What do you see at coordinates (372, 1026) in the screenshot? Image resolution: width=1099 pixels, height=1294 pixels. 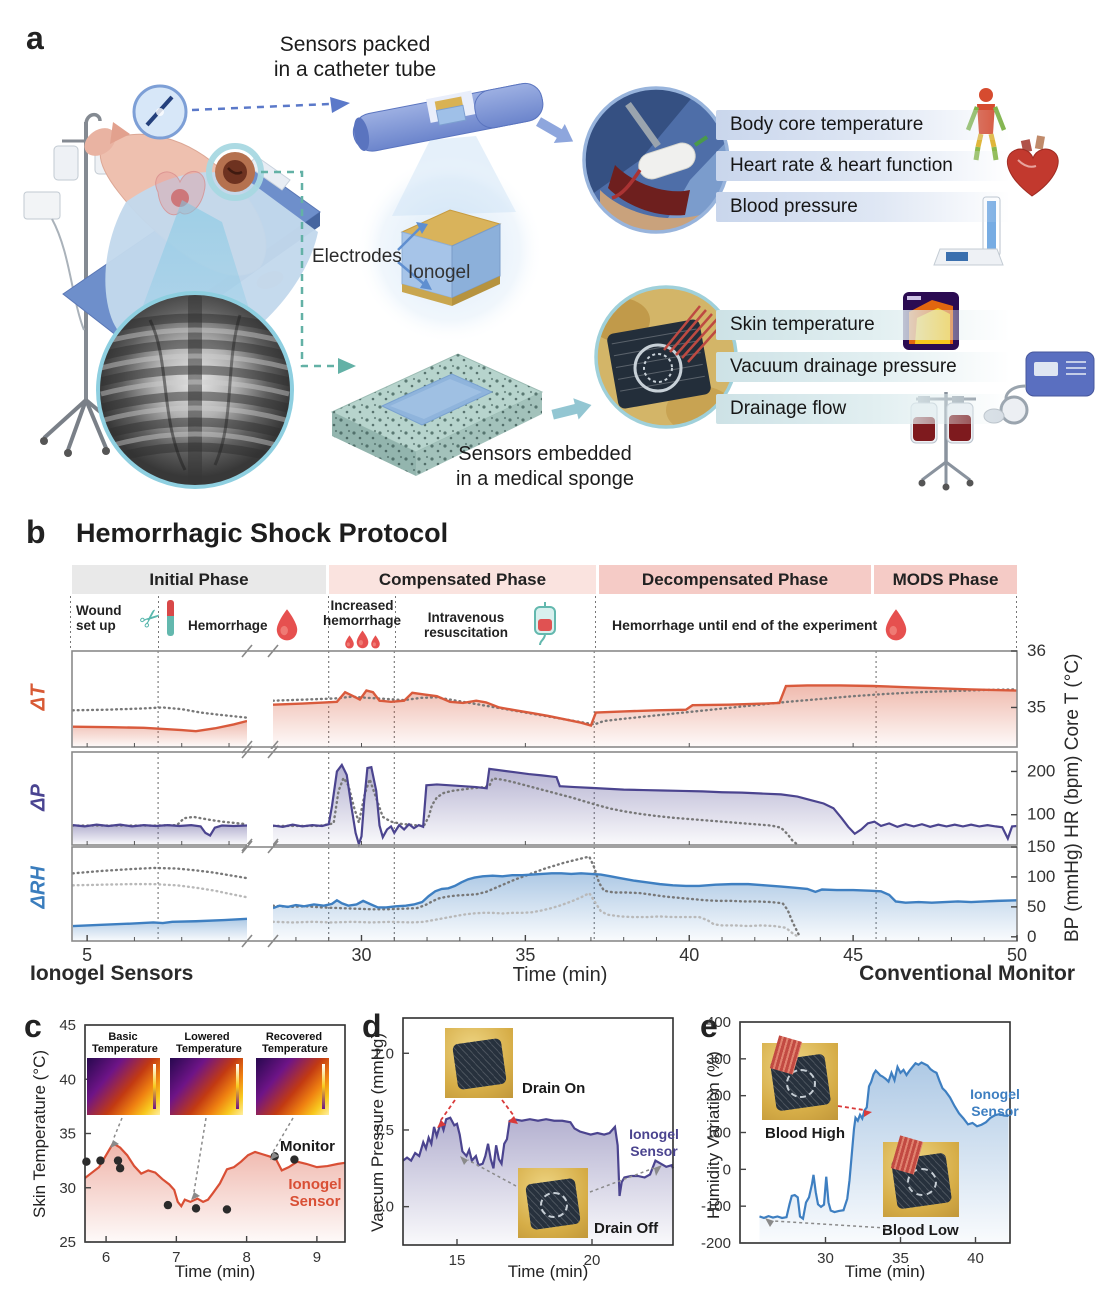 I see `panel-d-label: d` at bounding box center [372, 1026].